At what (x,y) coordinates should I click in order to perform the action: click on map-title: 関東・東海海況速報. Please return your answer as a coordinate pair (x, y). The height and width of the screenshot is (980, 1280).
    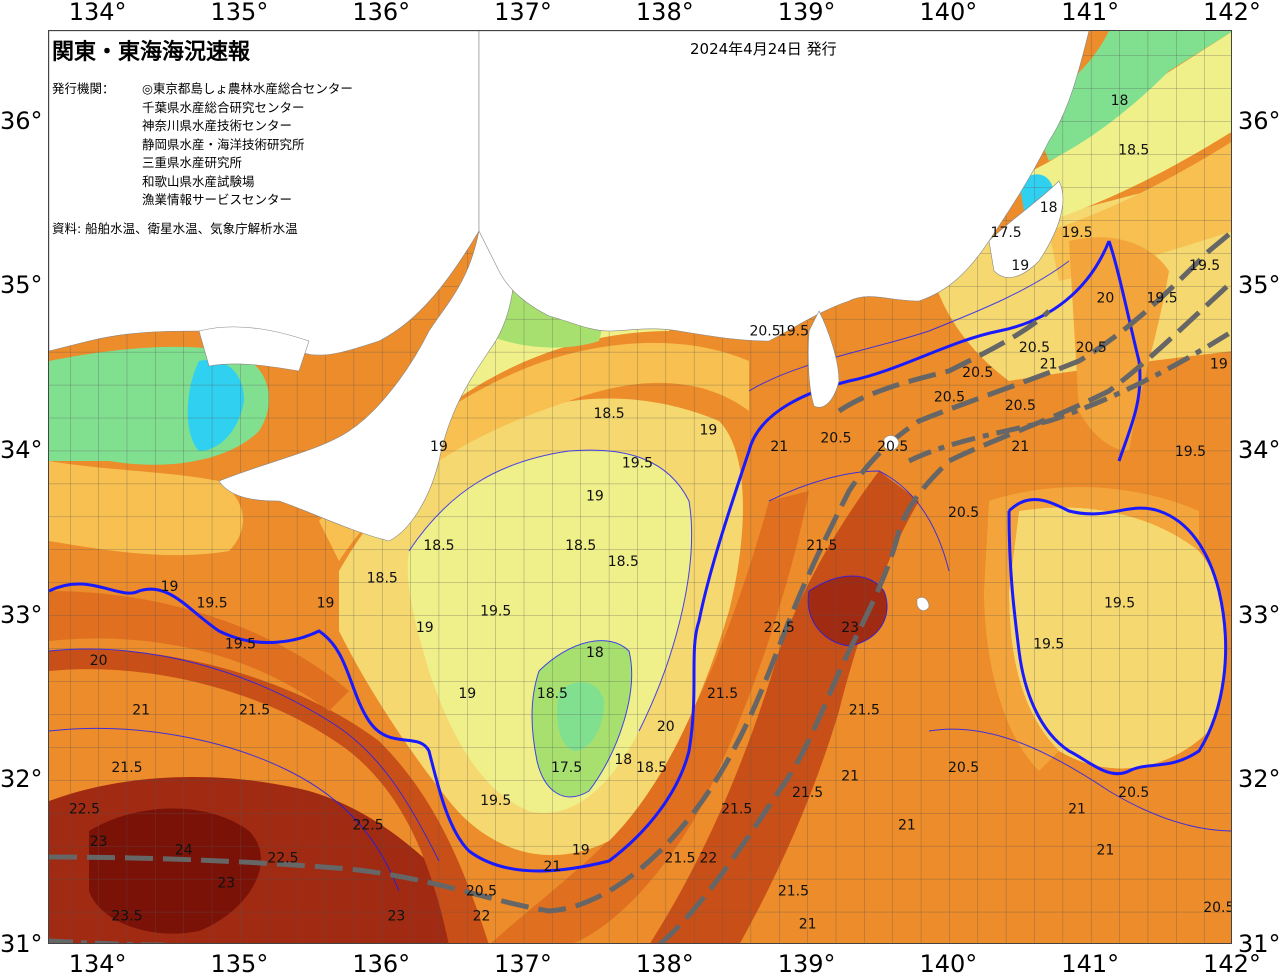
    Looking at the image, I should click on (151, 52).